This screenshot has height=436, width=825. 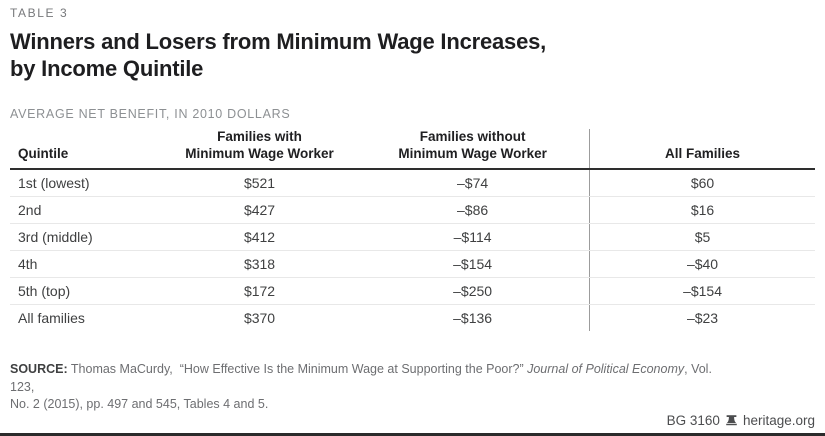 I want to click on table-row: 5th (top) $172 –$250 –$154, so click(x=412, y=291).